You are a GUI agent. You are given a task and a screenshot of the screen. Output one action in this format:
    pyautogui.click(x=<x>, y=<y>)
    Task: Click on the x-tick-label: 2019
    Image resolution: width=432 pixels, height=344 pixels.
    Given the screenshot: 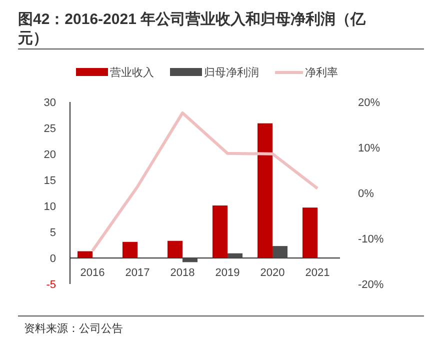 What is the action you would take?
    pyautogui.click(x=227, y=273)
    